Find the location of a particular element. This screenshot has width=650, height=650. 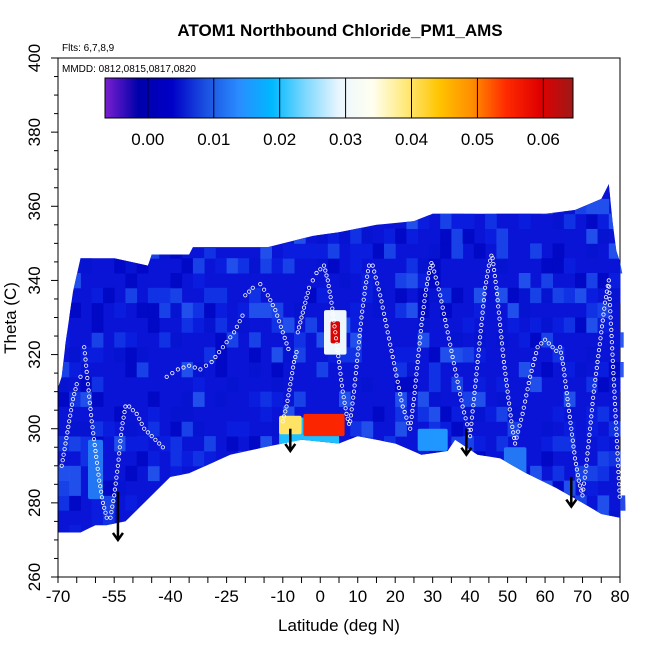

x-tick-label: 70 is located at coordinates (582, 596).